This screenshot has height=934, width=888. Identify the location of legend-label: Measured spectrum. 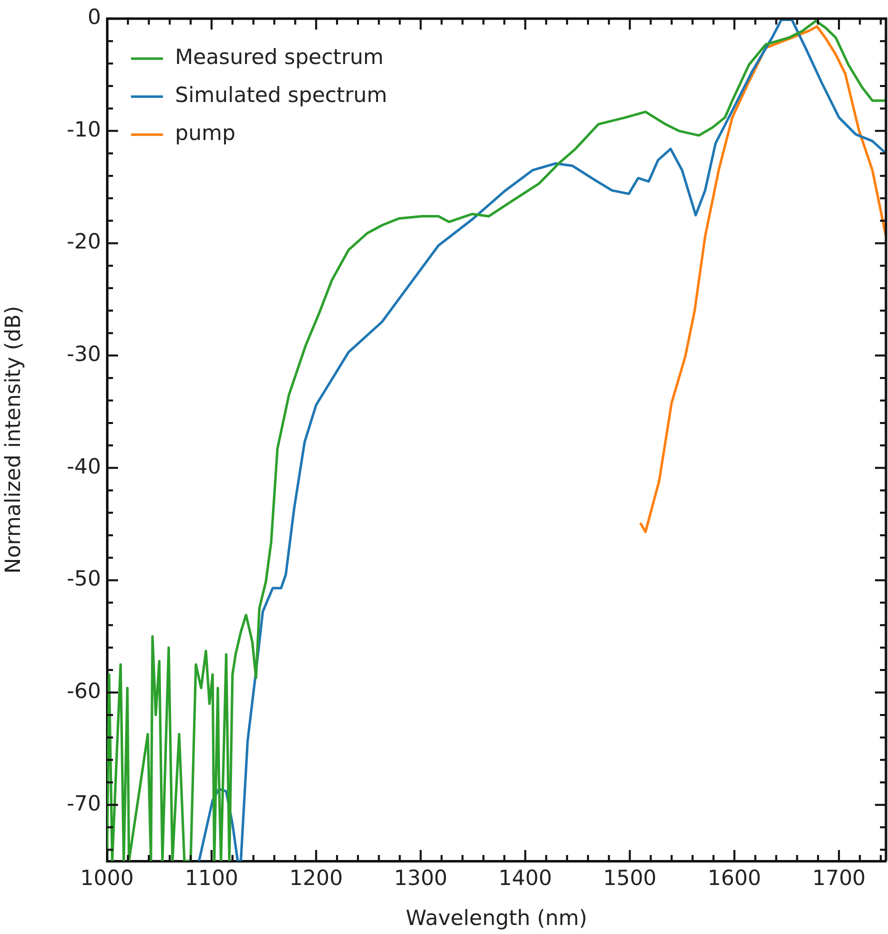
(279, 57).